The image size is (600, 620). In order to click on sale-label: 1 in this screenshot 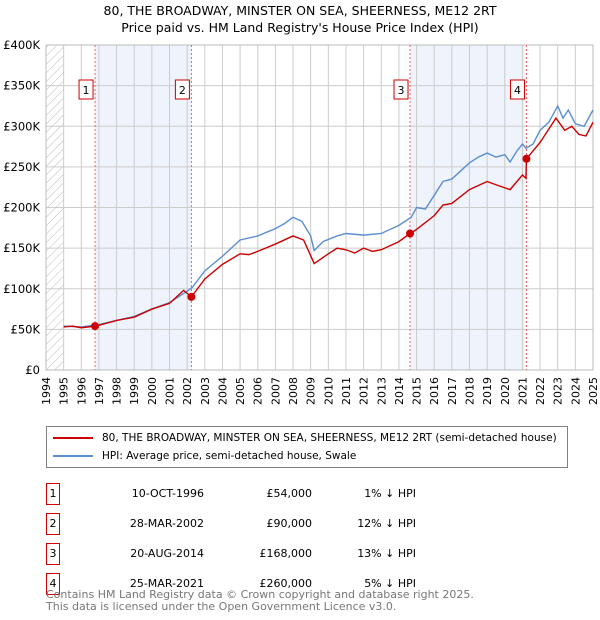, I will do `click(86, 90)`.